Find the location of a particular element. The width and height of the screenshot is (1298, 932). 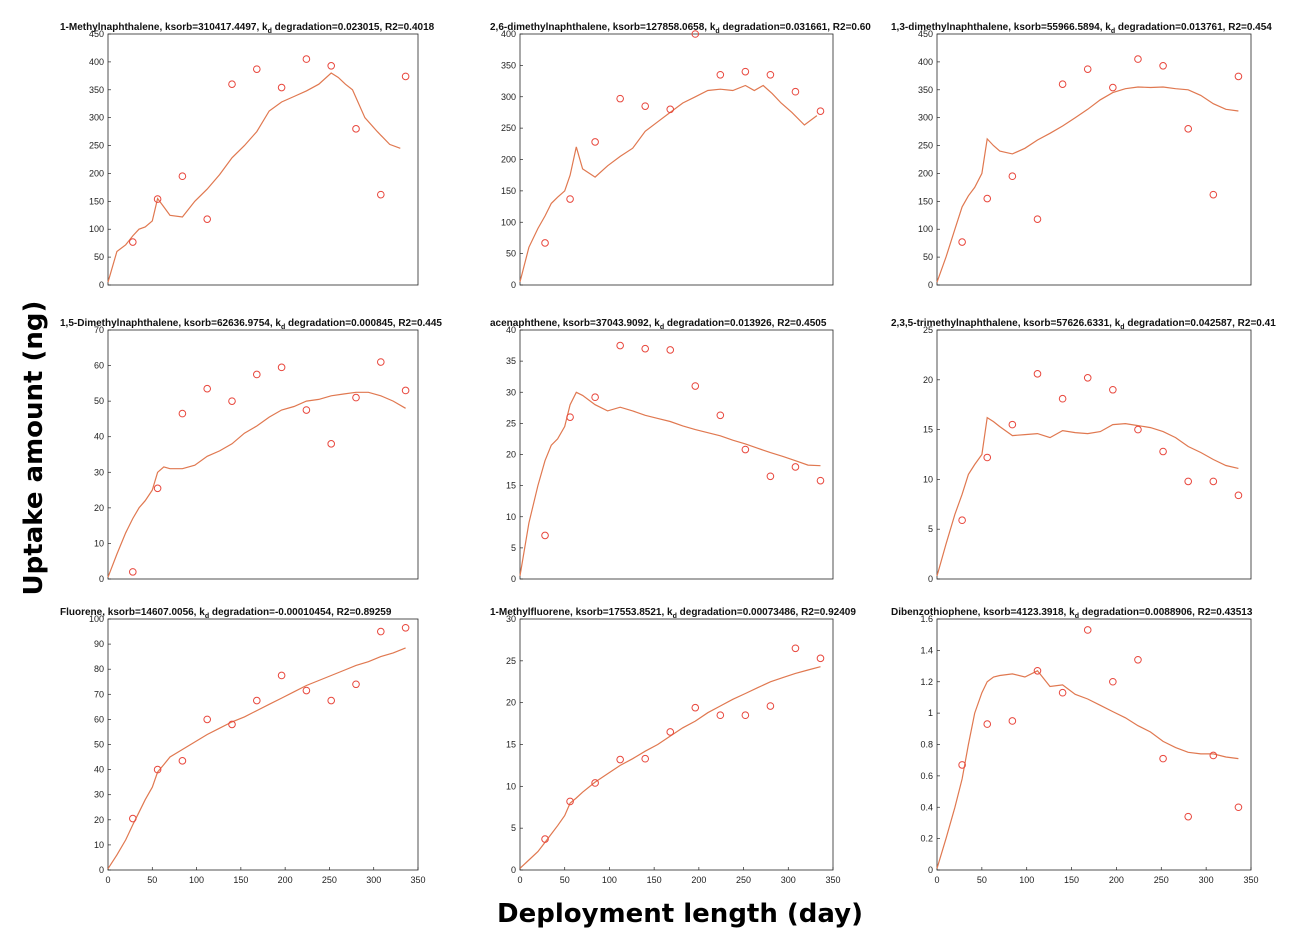

y-tick-label: 90 is located at coordinates (99, 644).